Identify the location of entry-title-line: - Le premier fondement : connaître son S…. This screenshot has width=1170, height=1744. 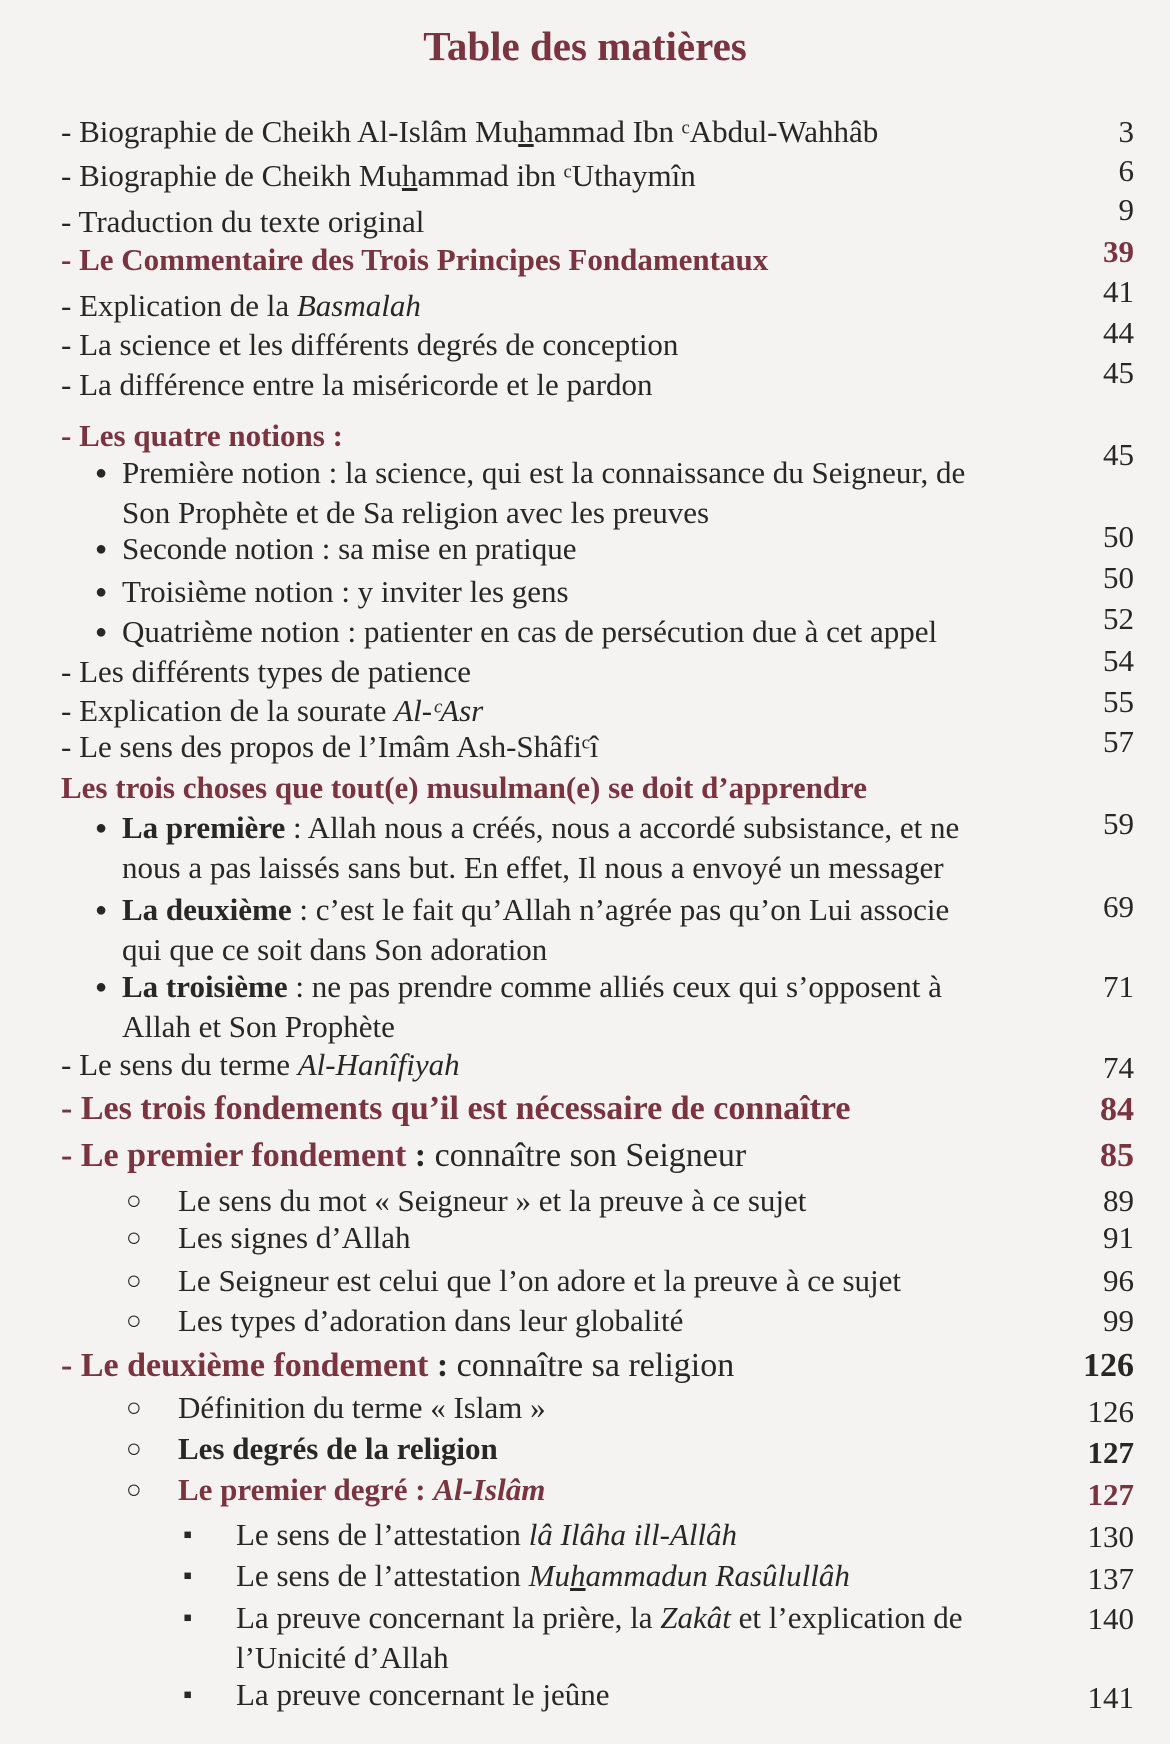
(403, 1156).